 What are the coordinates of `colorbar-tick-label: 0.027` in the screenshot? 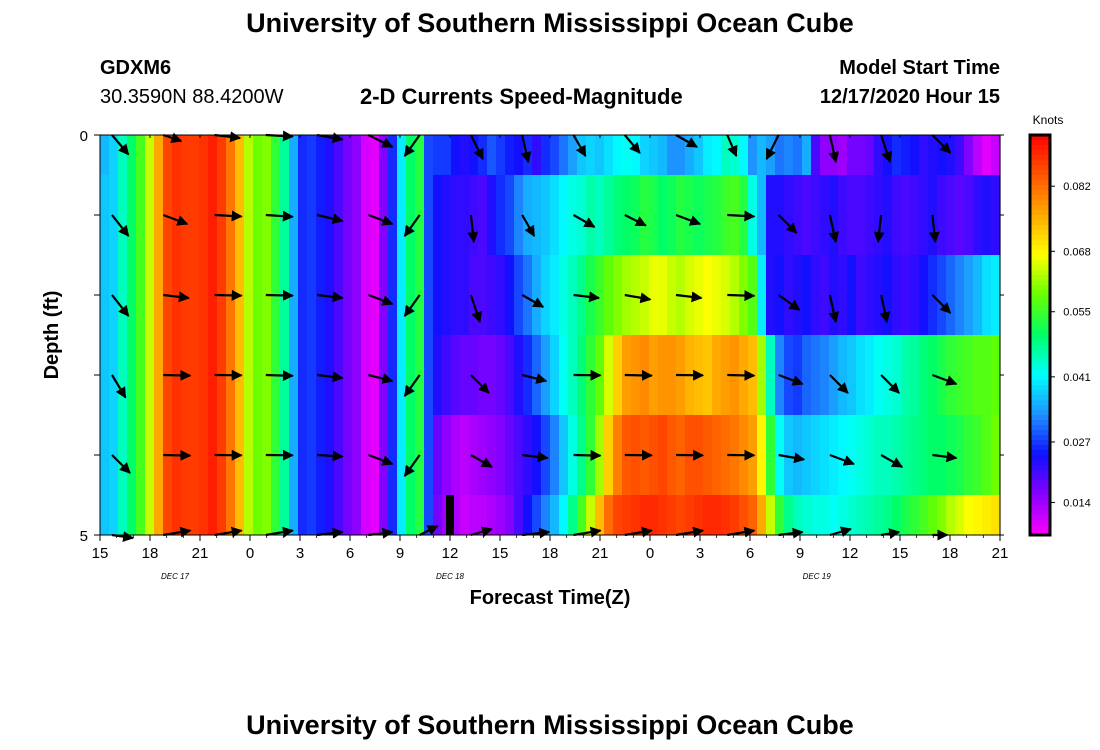 It's located at (1077, 443).